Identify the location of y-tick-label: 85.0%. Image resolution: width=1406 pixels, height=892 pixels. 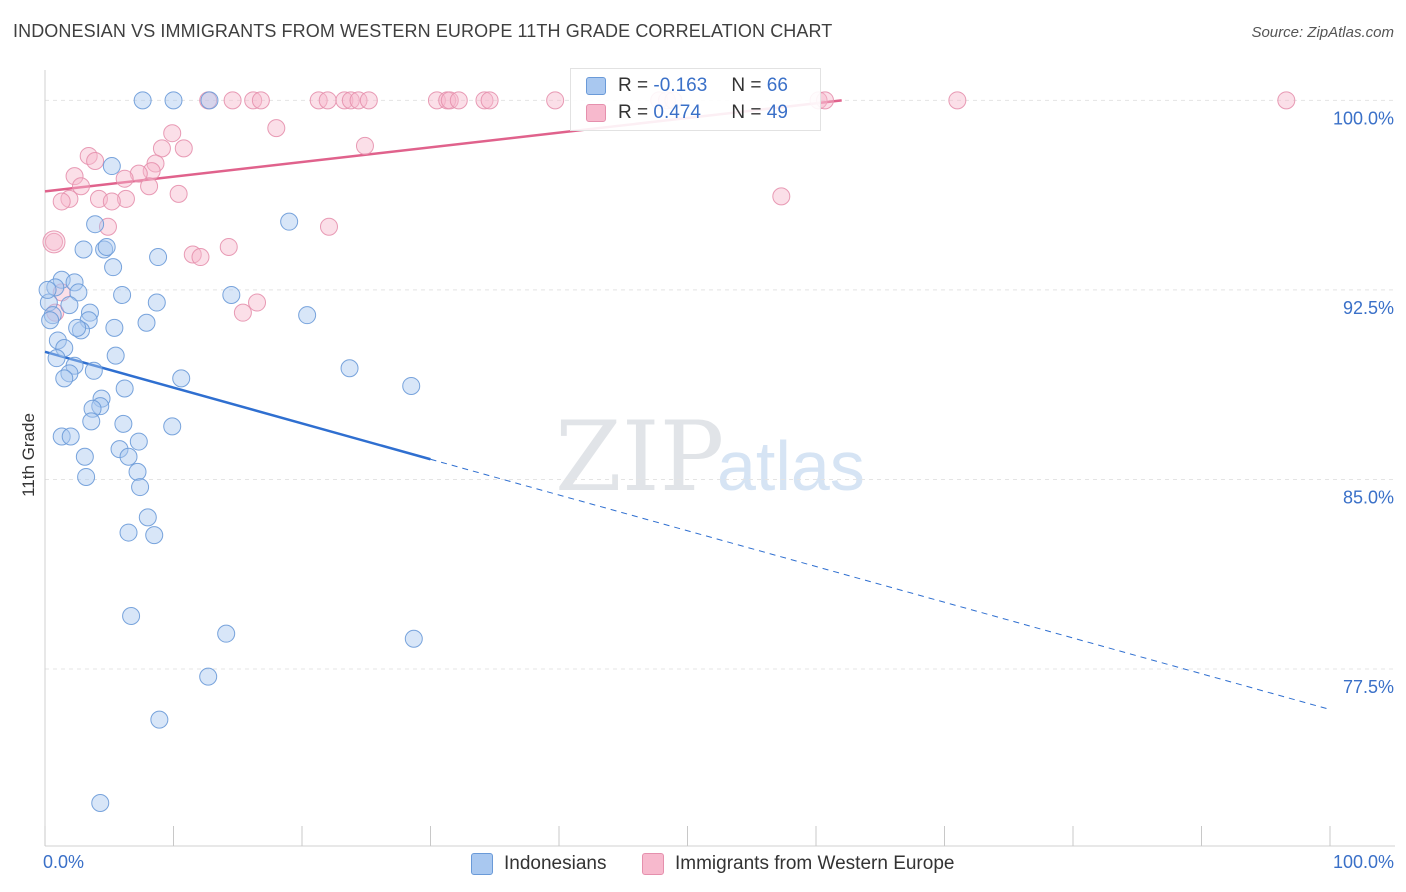
(1368, 497).